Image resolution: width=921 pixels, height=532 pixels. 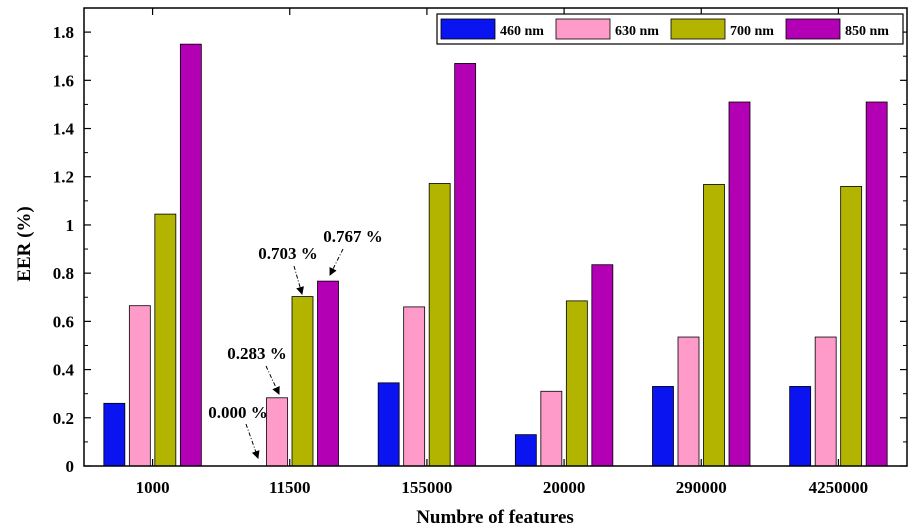 What do you see at coordinates (257, 353) in the screenshot?
I see `annotation-label: 0.283 %` at bounding box center [257, 353].